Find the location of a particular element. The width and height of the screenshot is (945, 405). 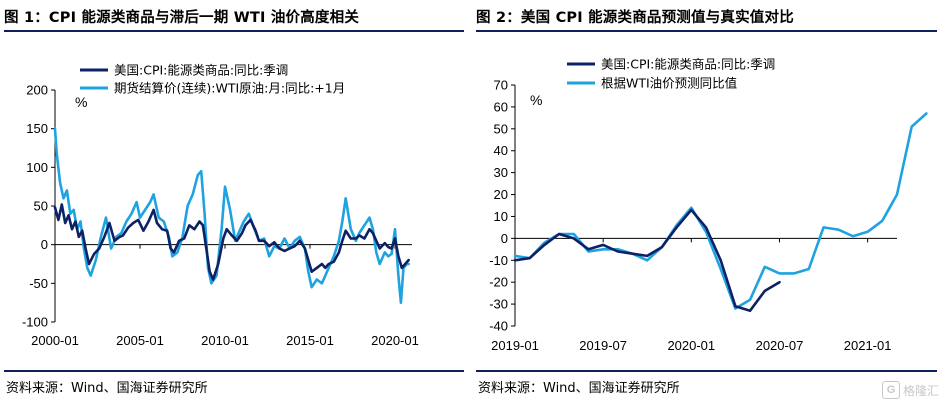

y-tick-label: 70 is located at coordinates (501, 85).